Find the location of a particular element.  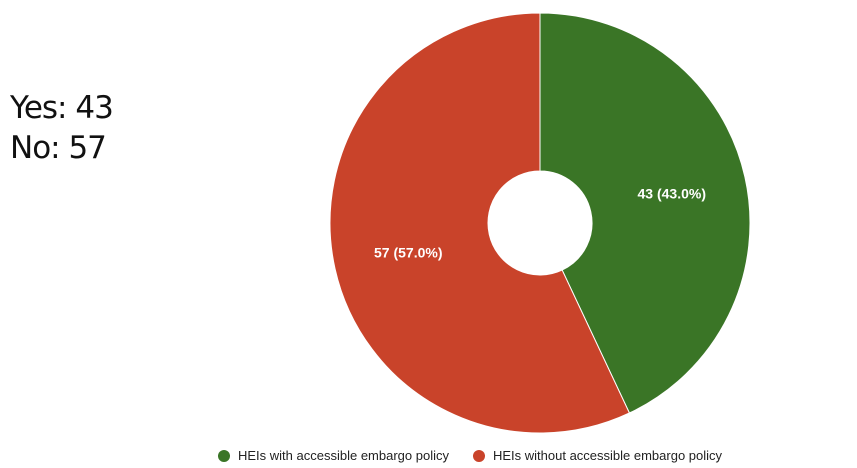

legend-item-without-policy: HEIs without accessible embargo policy is located at coordinates (597, 455).